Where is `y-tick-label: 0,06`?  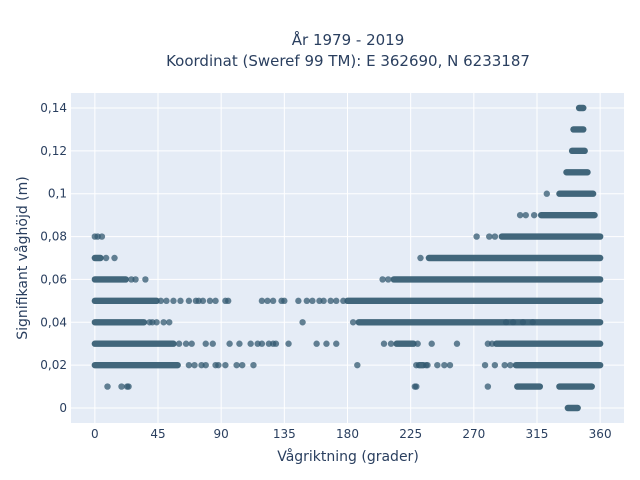
y-tick-label: 0,06 is located at coordinates (53, 279).